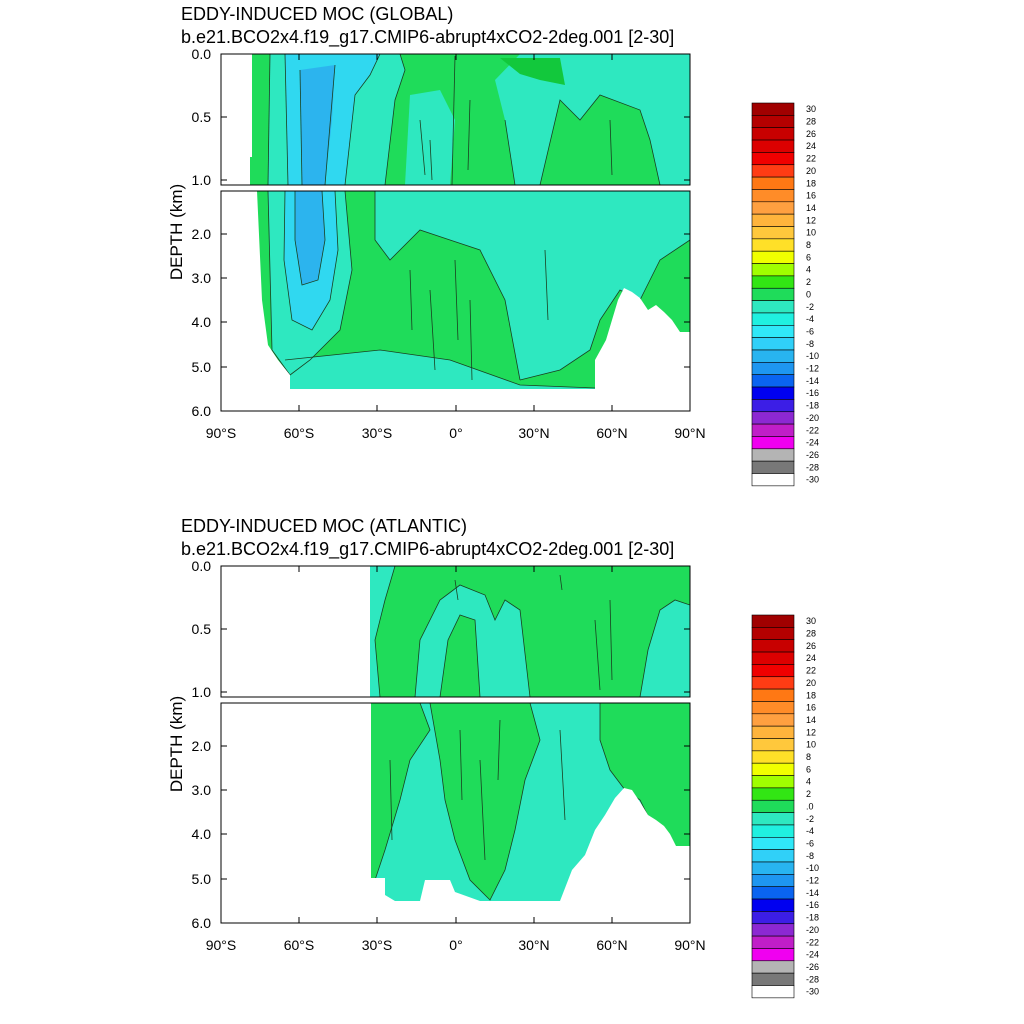 Image resolution: width=1024 pixels, height=1024 pixels. What do you see at coordinates (532, 631) in the screenshot?
I see `atlantic-upper-contours` at bounding box center [532, 631].